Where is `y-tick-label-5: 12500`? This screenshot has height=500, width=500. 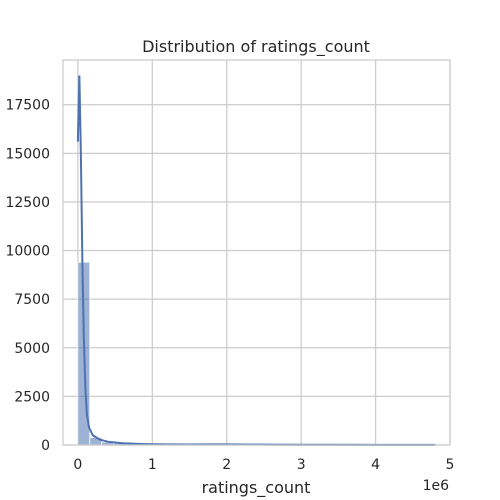
y-tick-label-5: 12500 is located at coordinates (27, 203).